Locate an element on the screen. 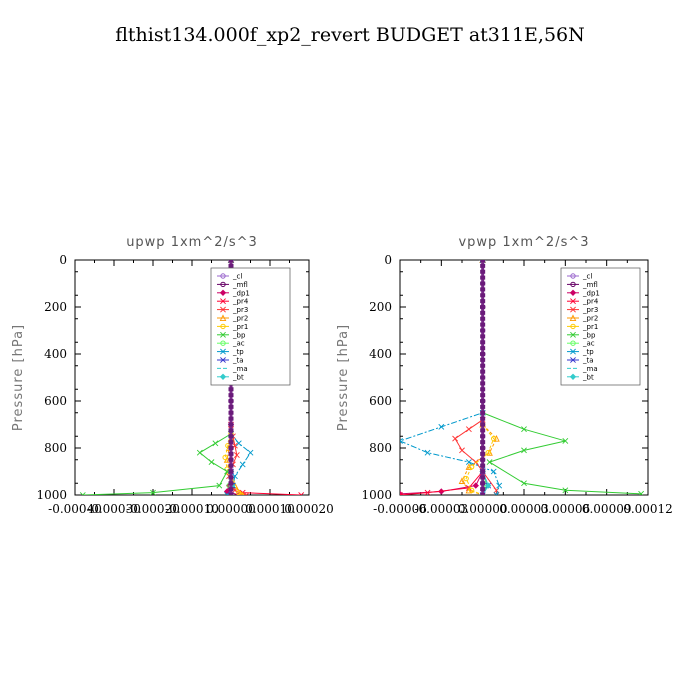 This screenshot has height=700, width=700. x-tick-label: 0.00010 is located at coordinates (270, 509).